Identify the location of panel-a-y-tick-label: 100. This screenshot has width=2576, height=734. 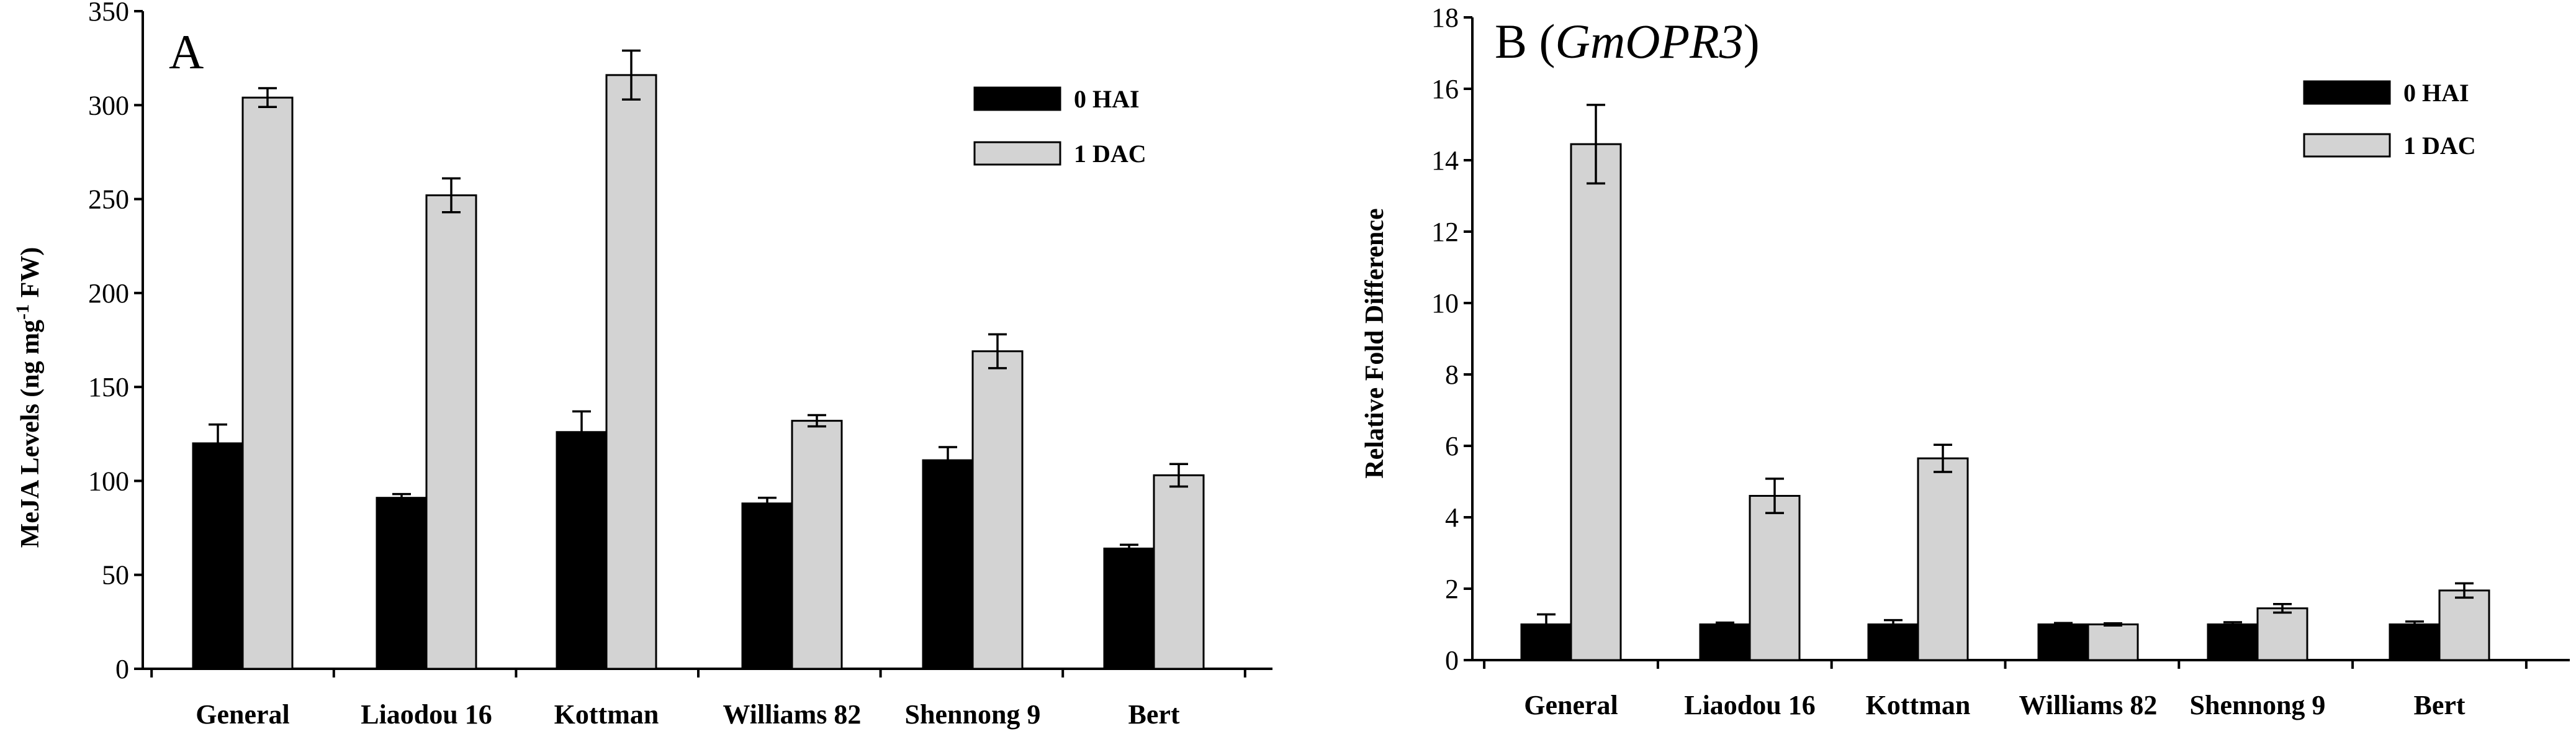
(108, 481).